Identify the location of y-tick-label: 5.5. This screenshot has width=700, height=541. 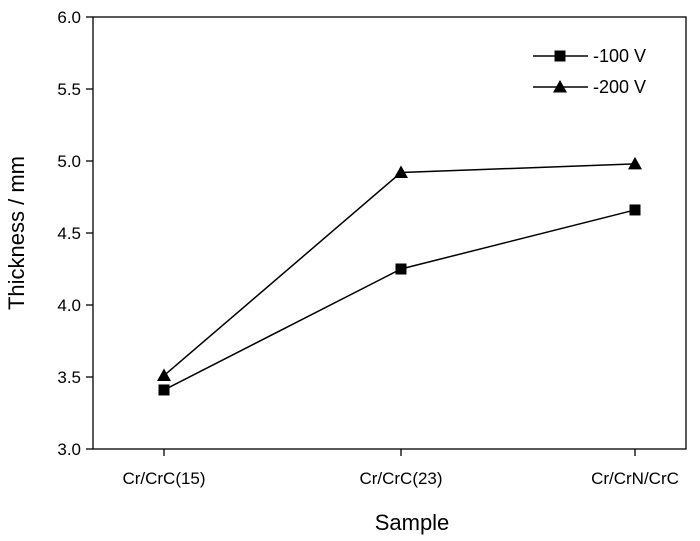
(69, 89).